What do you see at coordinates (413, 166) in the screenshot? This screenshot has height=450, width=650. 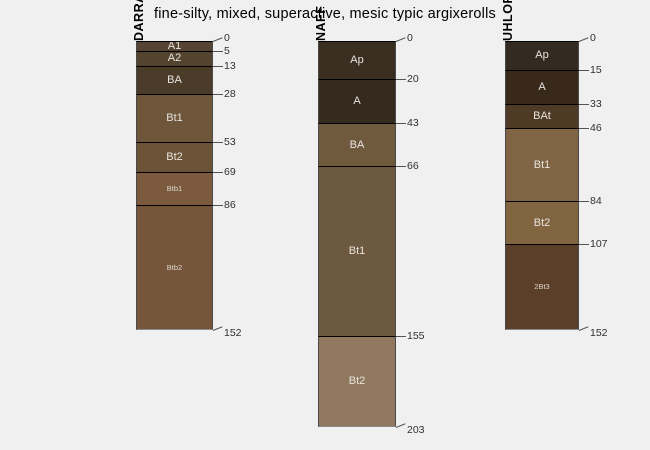 I see `depth-tick-label: 66` at bounding box center [413, 166].